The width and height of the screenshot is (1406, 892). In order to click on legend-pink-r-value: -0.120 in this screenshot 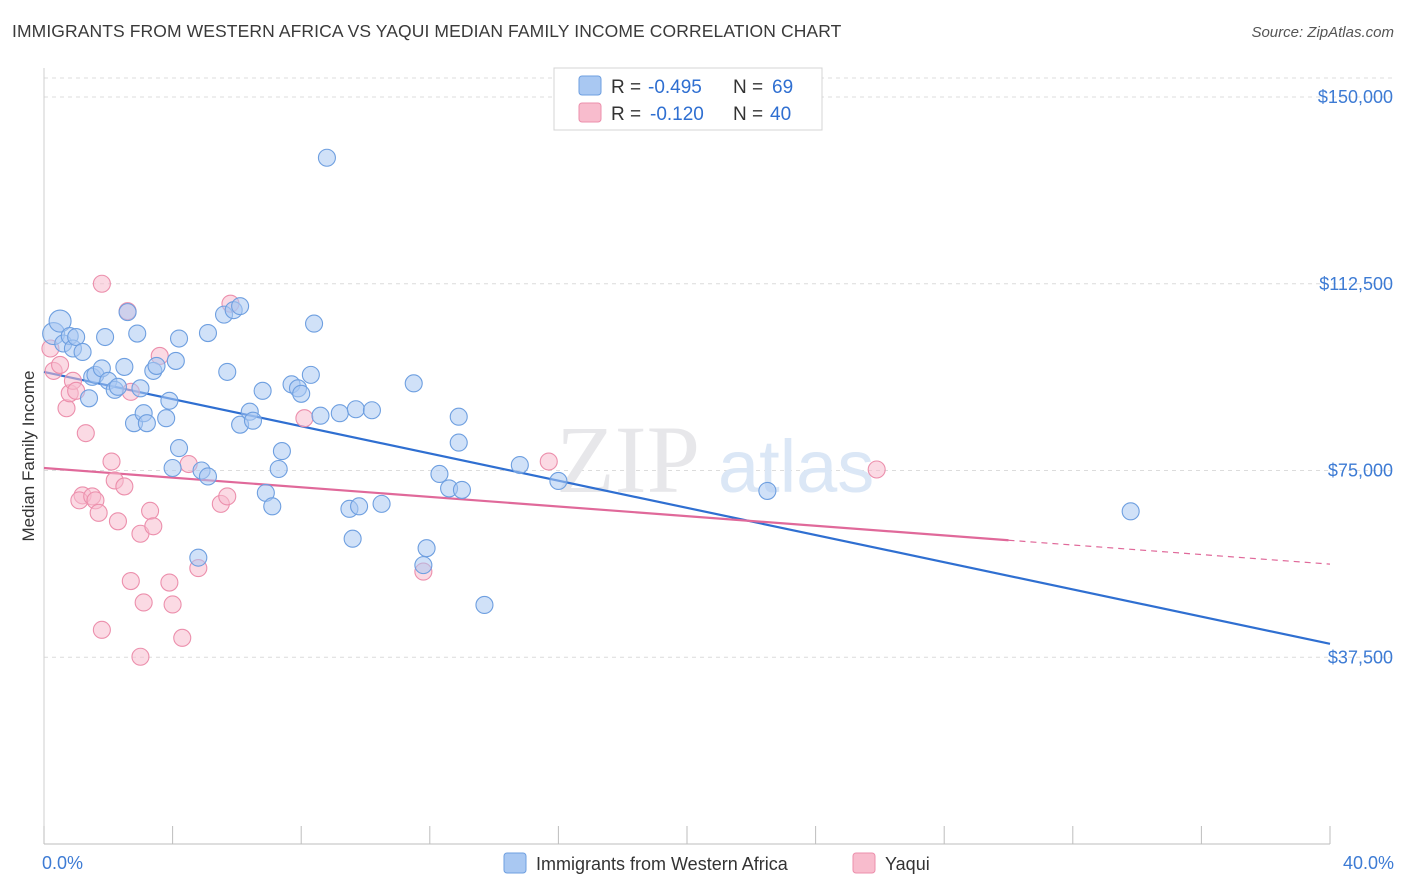, I will do `click(677, 114)`.